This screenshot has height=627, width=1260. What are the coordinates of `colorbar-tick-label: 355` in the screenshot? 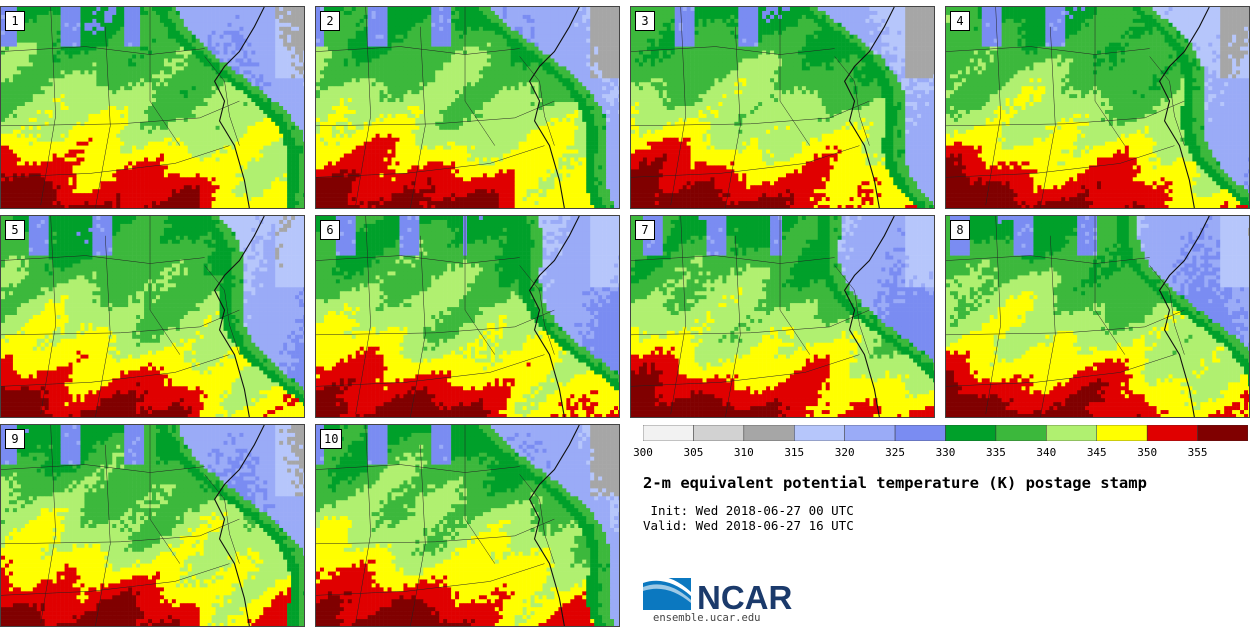 It's located at (1198, 452).